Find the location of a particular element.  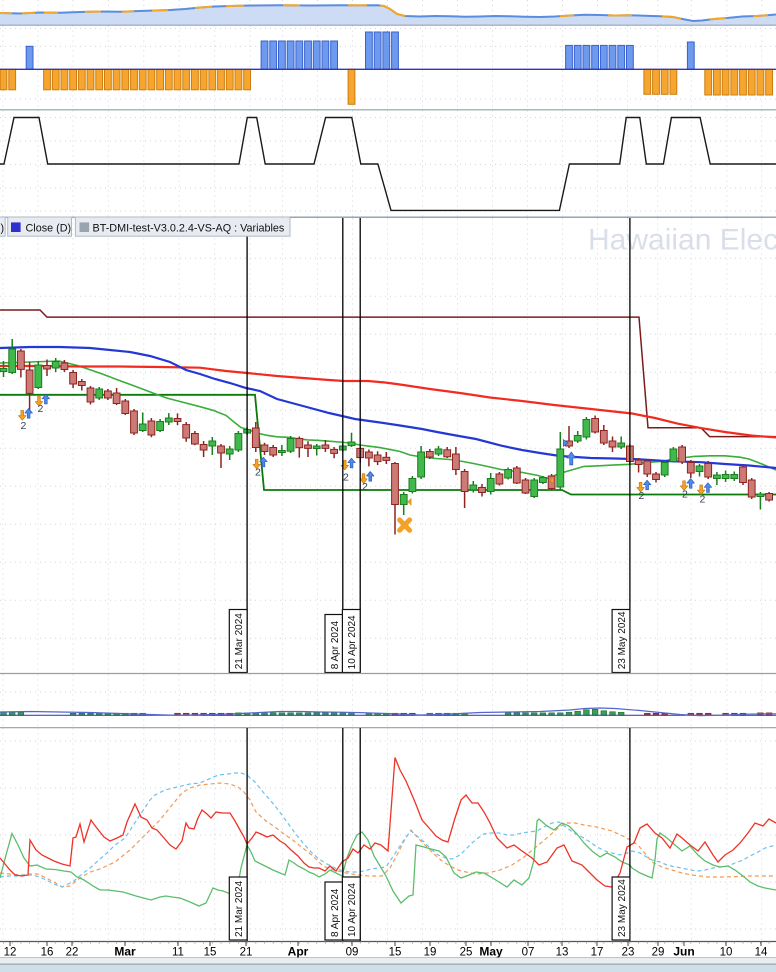

svg-text:BT-DMI-test-V3.0.2.4-VS-AQ : V: BT-DMI-test-V3.0.2.4-VS-AQ : Variables is located at coordinates (189, 228).